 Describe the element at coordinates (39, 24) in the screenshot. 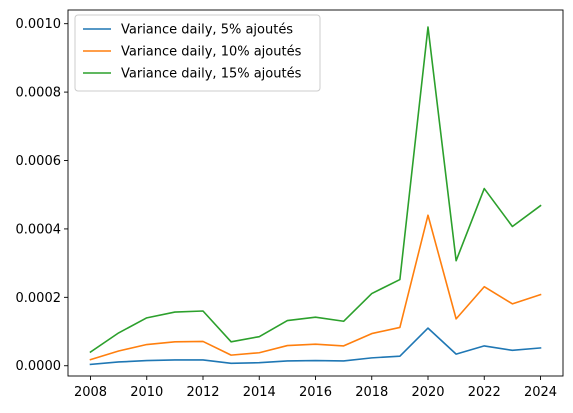

I see `y-tick-label: 0.0010` at that location.